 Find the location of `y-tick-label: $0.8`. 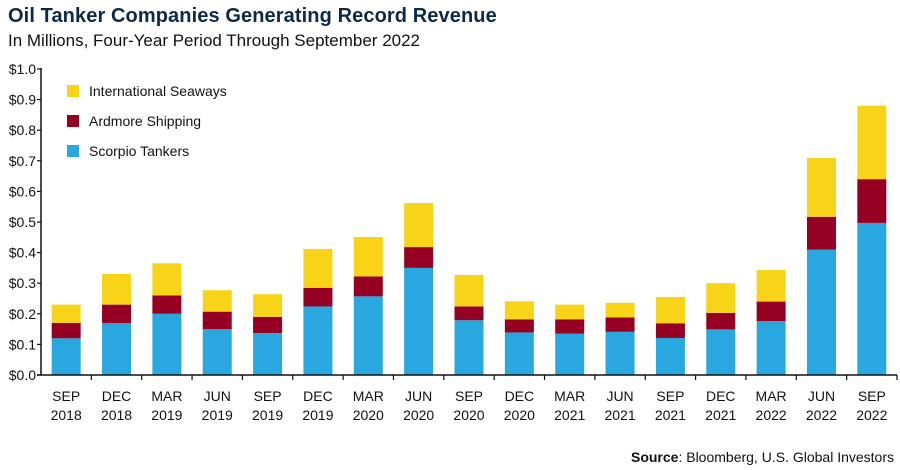

y-tick-label: $0.8 is located at coordinates (22, 130).